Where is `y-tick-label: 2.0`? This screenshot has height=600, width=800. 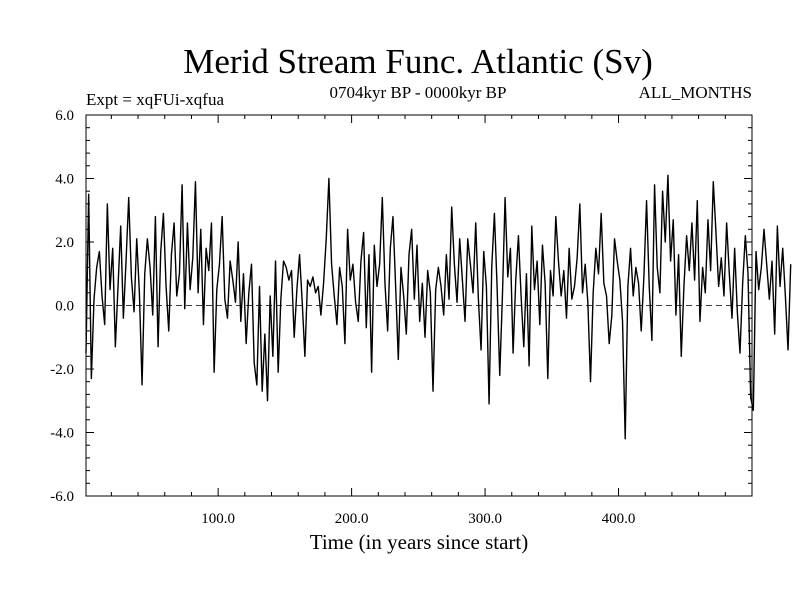
y-tick-label: 2.0 is located at coordinates (64, 243).